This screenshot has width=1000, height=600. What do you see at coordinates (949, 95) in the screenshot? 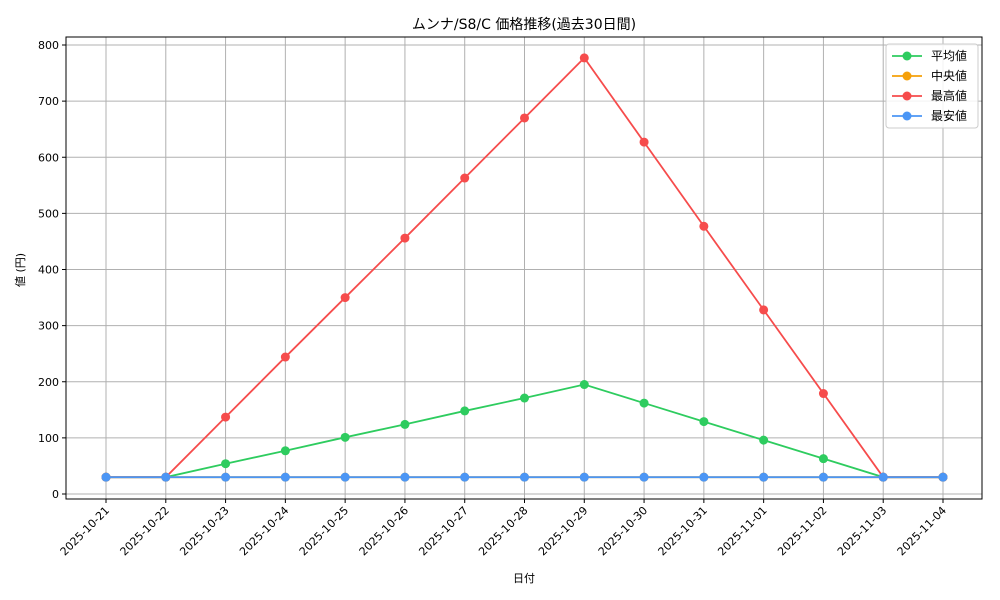
I see `legend-label: 最高値` at bounding box center [949, 95].